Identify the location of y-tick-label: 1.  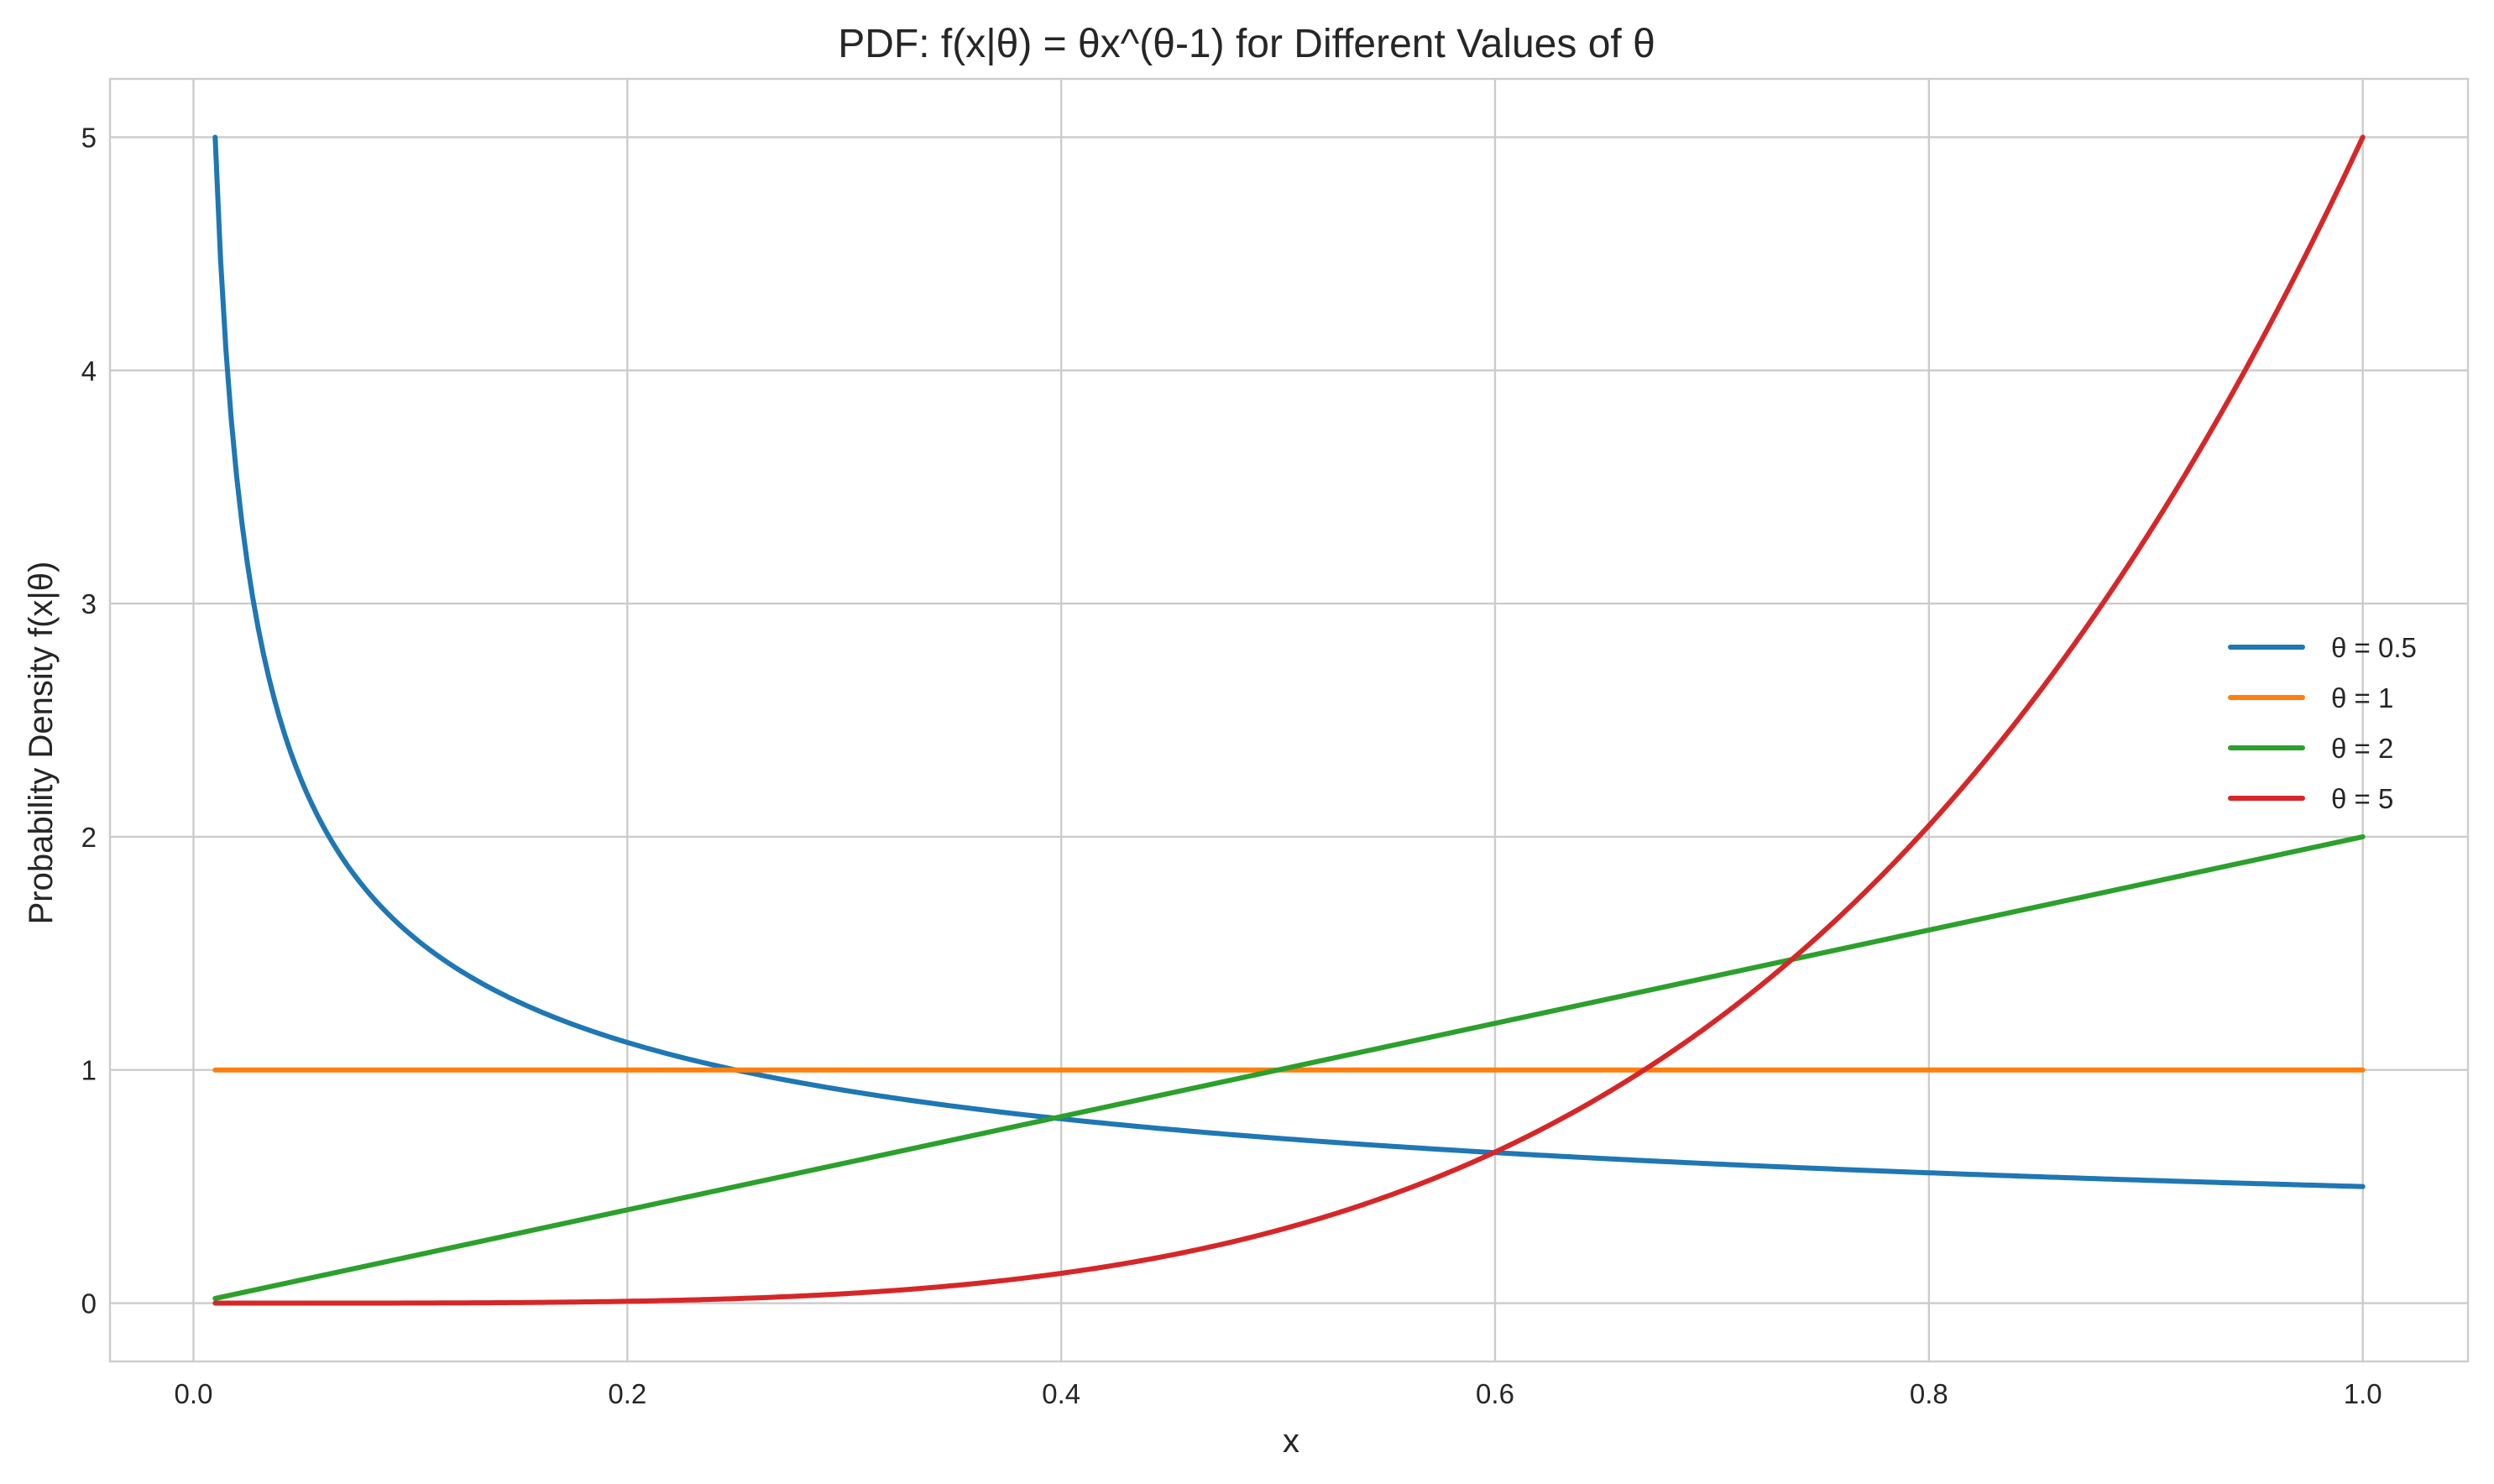
(89, 1070).